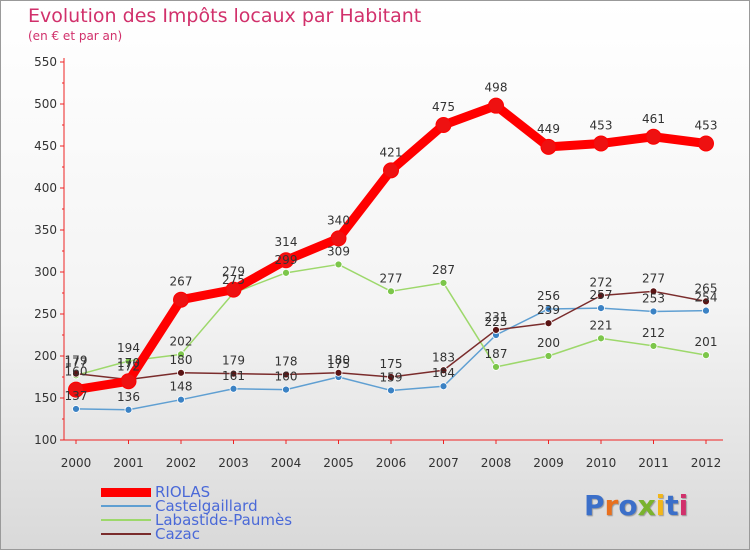 This screenshot has width=750, height=550. What do you see at coordinates (181, 282) in the screenshot?
I see `data-label-riolas: 267` at bounding box center [181, 282].